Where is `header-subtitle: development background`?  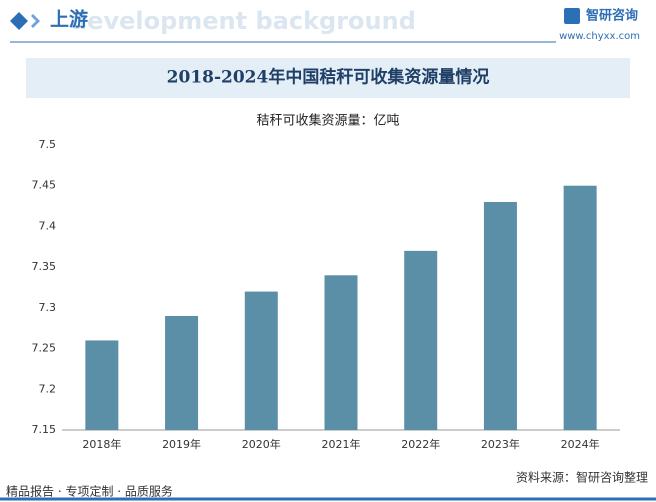 header-subtitle: development background is located at coordinates (243, 21).